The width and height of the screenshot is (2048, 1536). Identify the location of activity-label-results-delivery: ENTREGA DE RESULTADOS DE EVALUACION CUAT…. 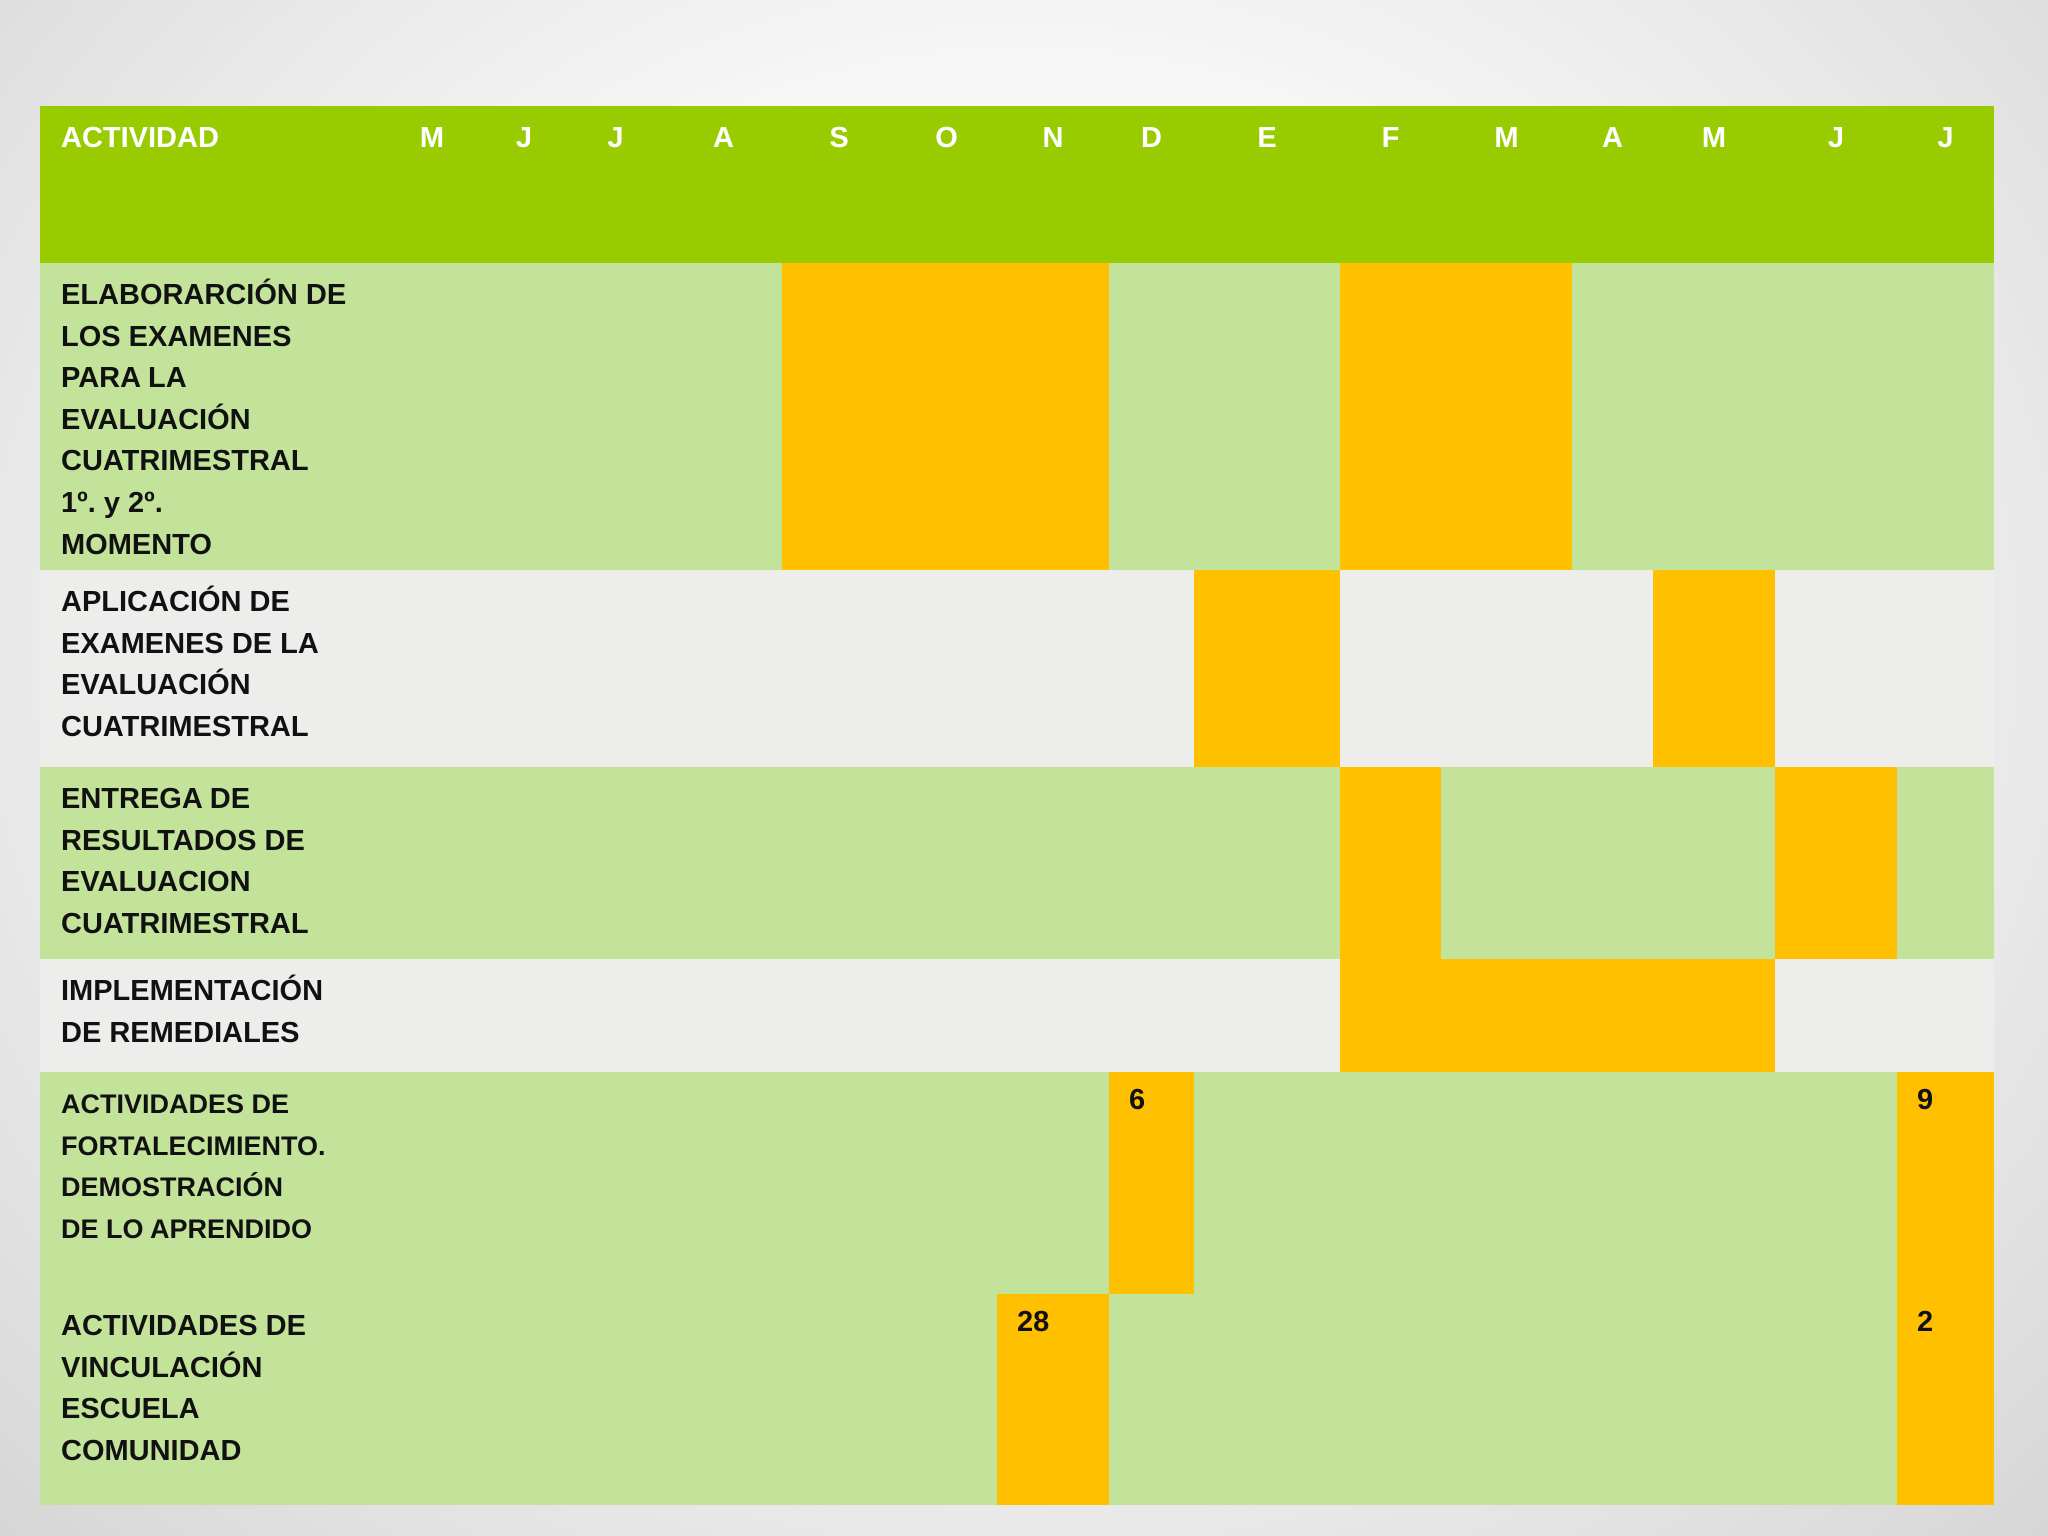
(211, 863).